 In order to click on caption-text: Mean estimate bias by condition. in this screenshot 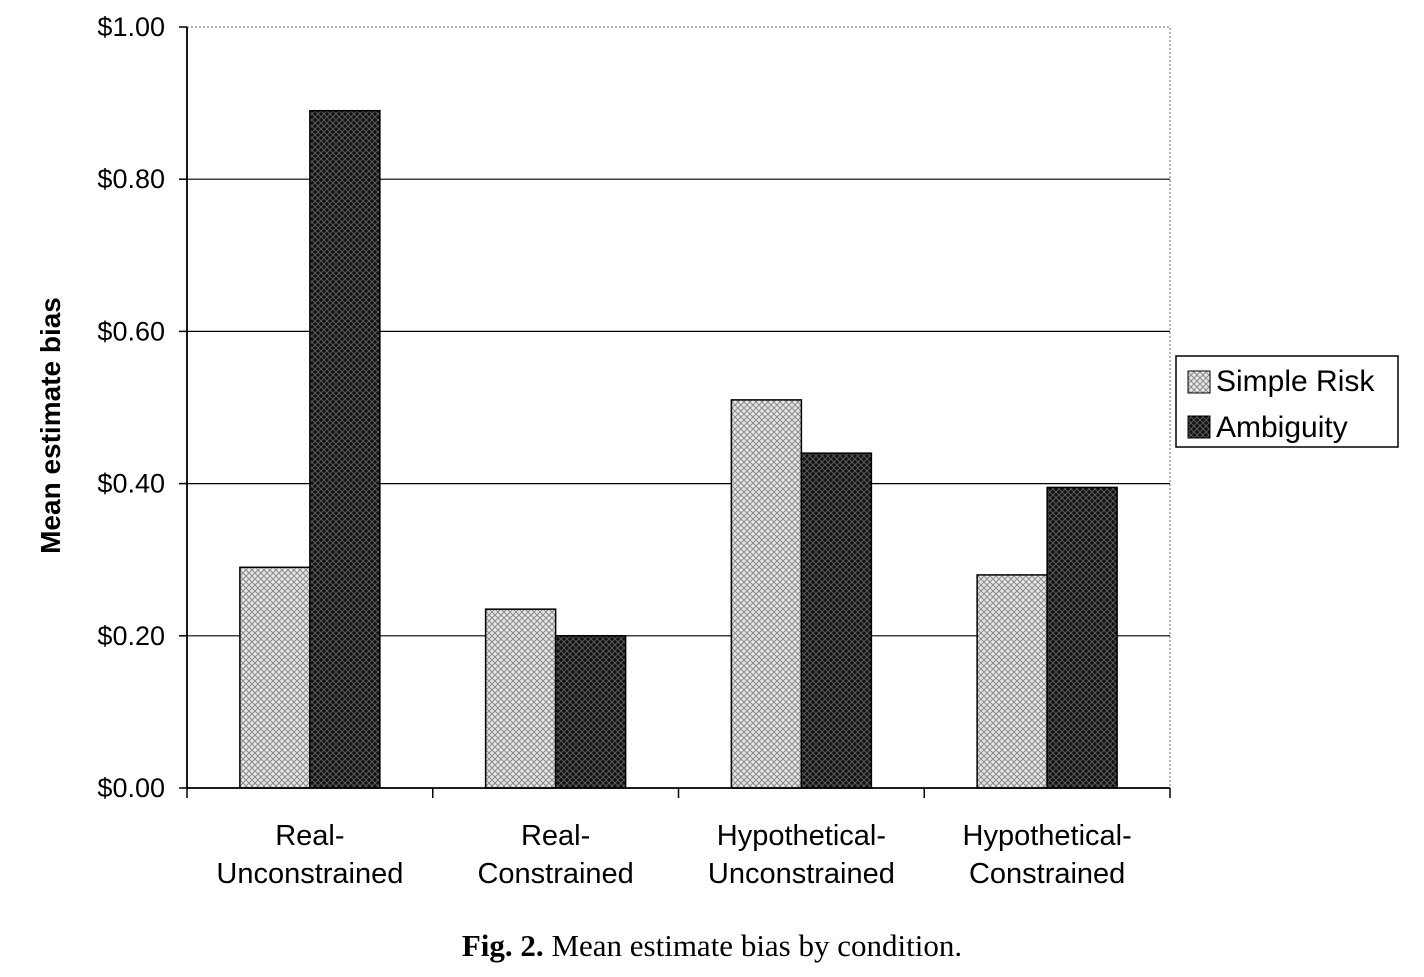, I will do `click(757, 945)`.